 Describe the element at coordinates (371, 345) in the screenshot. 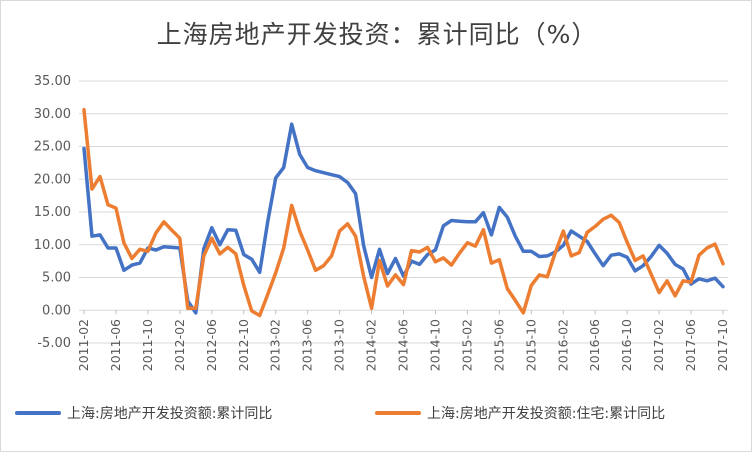

I see `x-tick-label: 2014-02` at that location.